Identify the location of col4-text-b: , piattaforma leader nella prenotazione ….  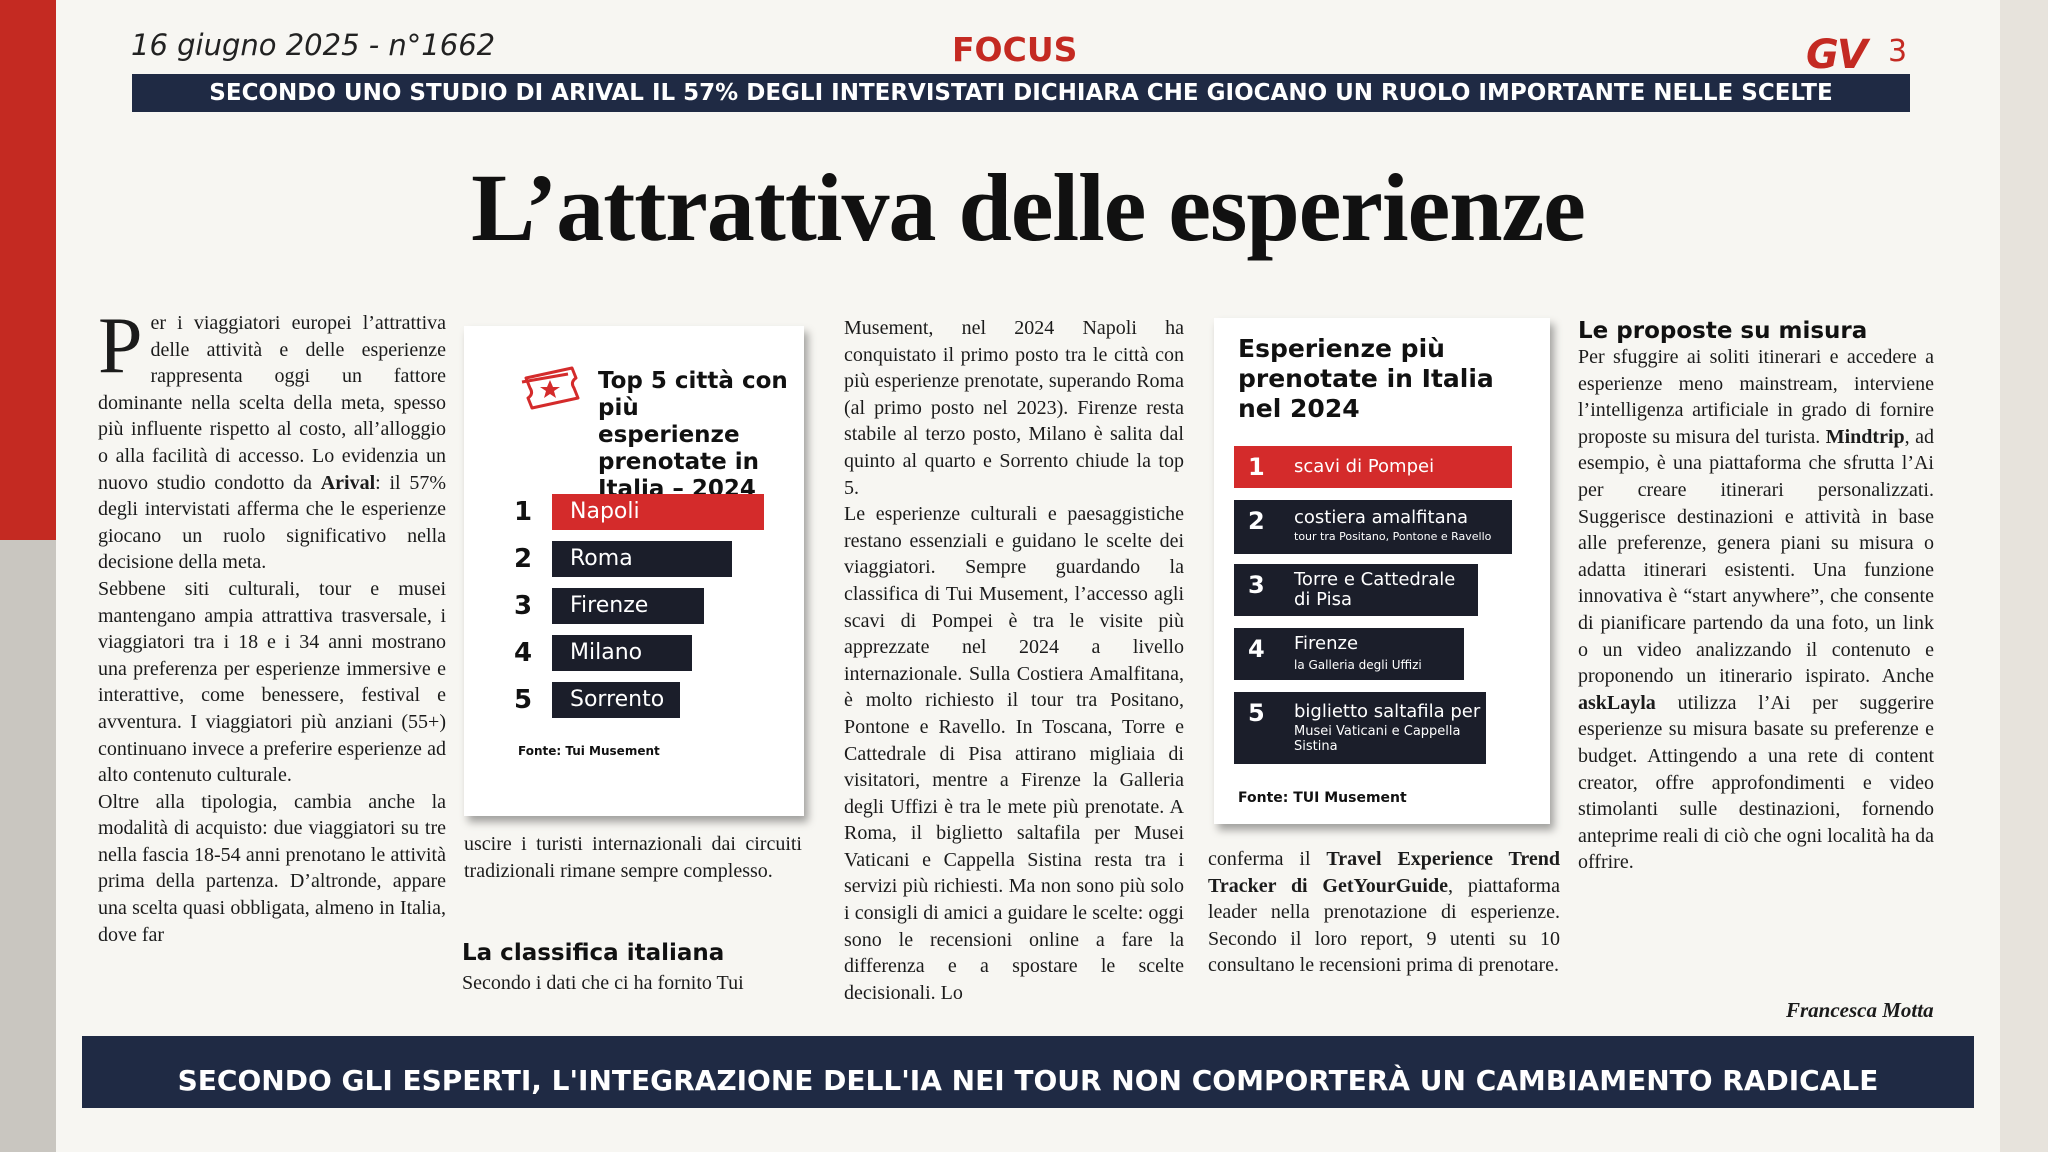
(1384, 925).